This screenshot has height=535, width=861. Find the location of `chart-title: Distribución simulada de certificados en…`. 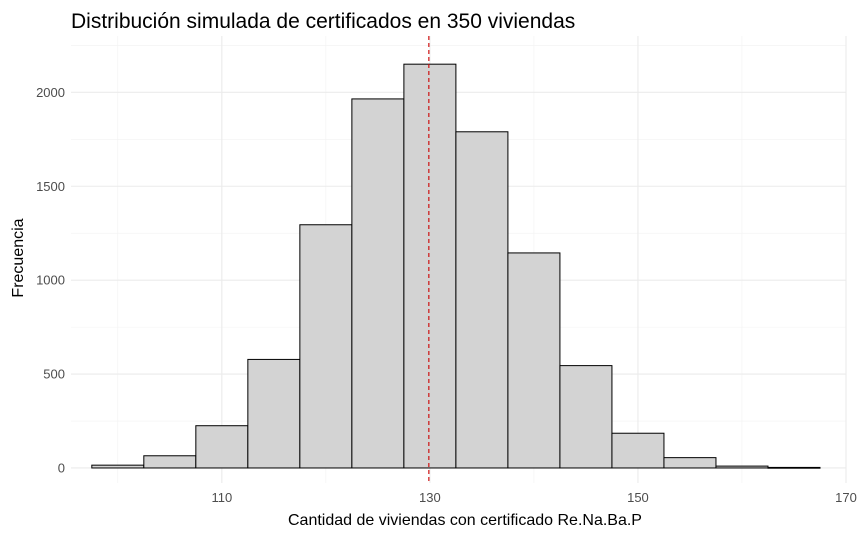

chart-title: Distribución simulada de certificados en… is located at coordinates (323, 21).